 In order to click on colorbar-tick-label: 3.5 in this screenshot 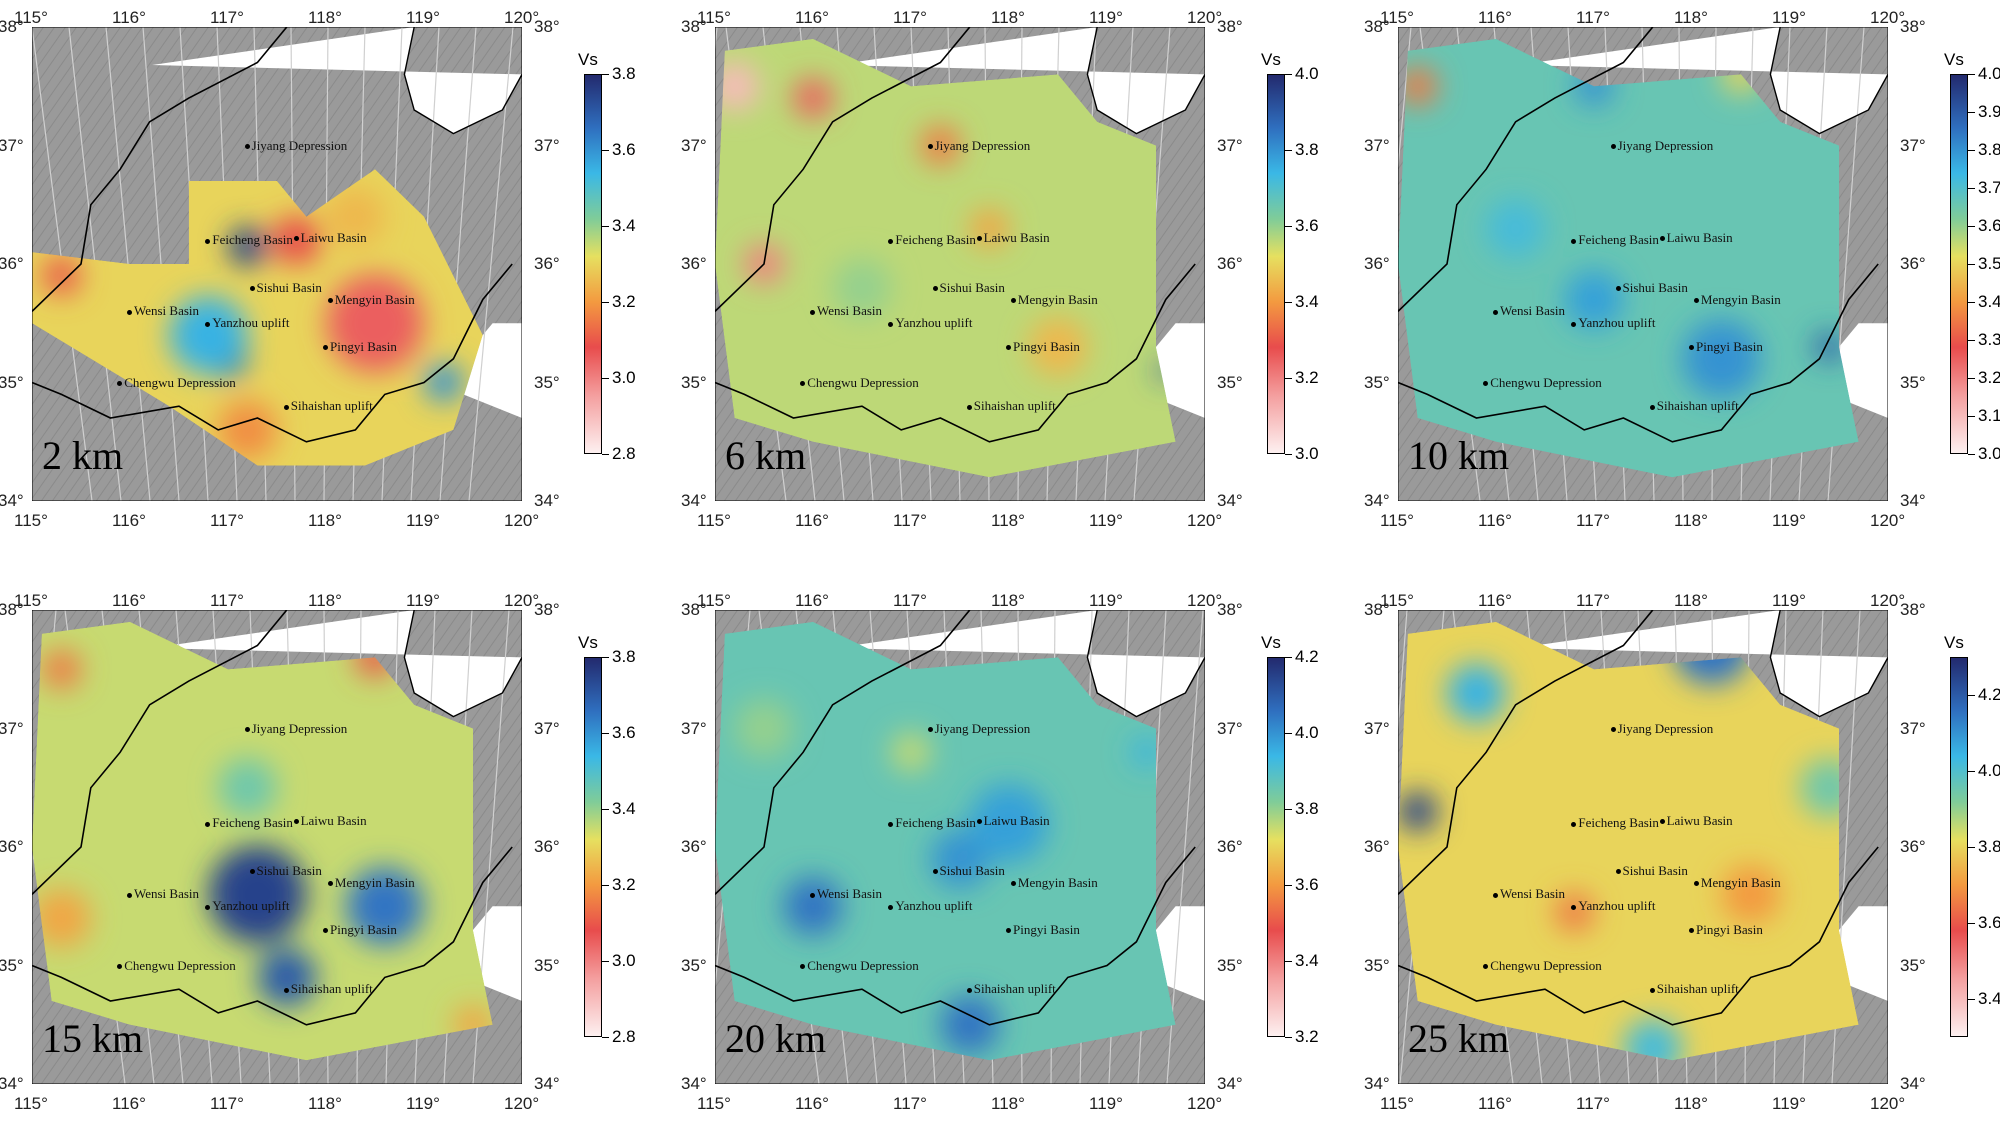, I will do `click(1984, 263)`.